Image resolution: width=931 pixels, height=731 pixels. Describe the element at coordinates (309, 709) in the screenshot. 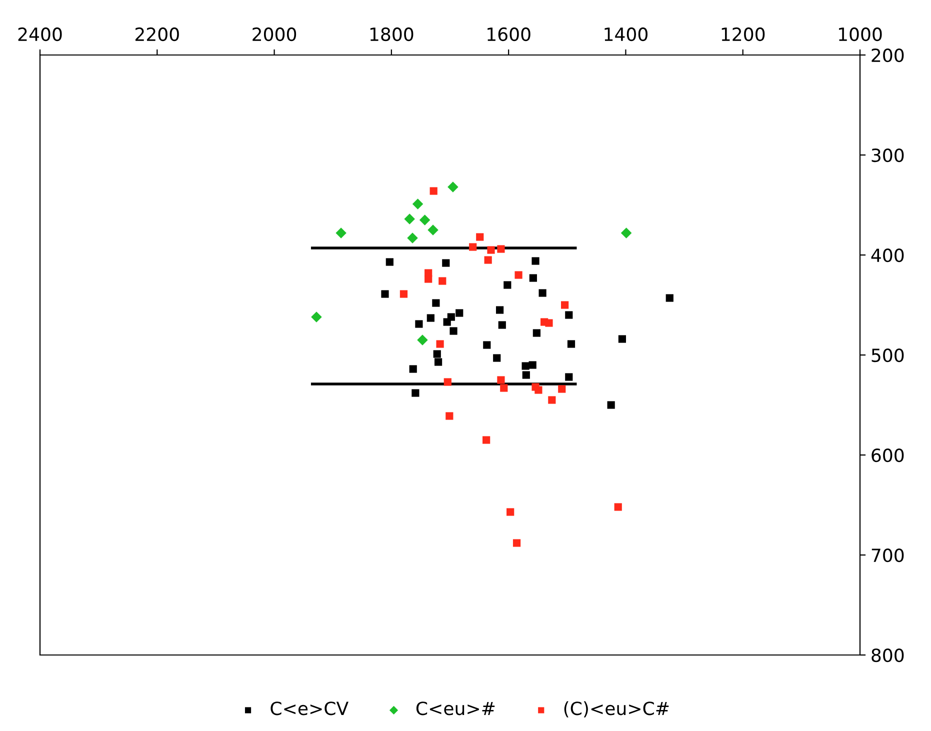

I see `legend-label: C<e>CV` at that location.